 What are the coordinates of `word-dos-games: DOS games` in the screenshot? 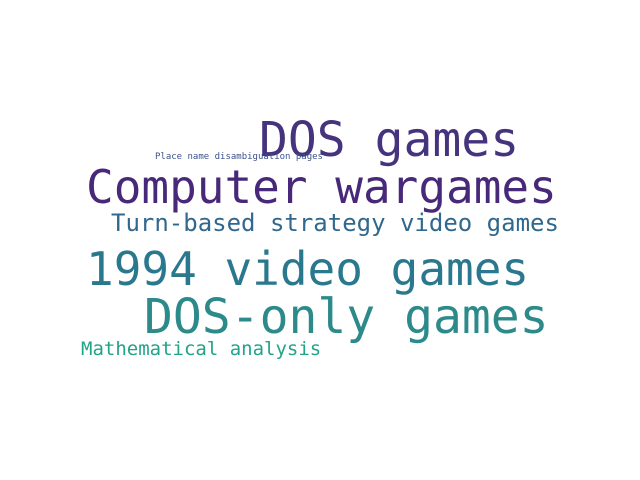 It's located at (389, 140).